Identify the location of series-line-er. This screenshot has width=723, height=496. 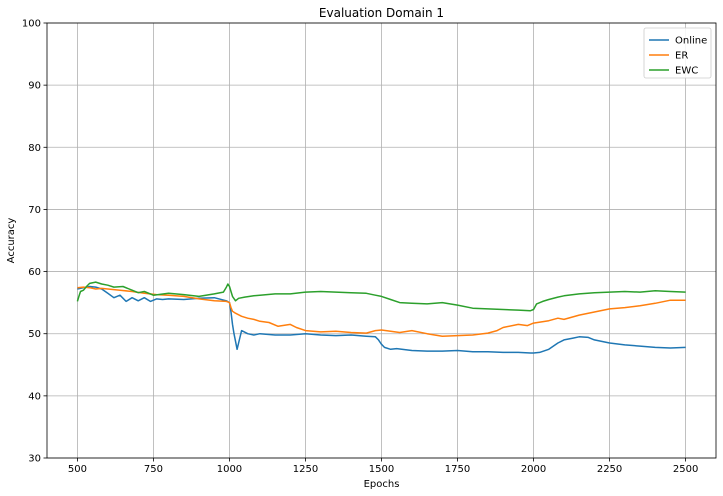
(381, 311).